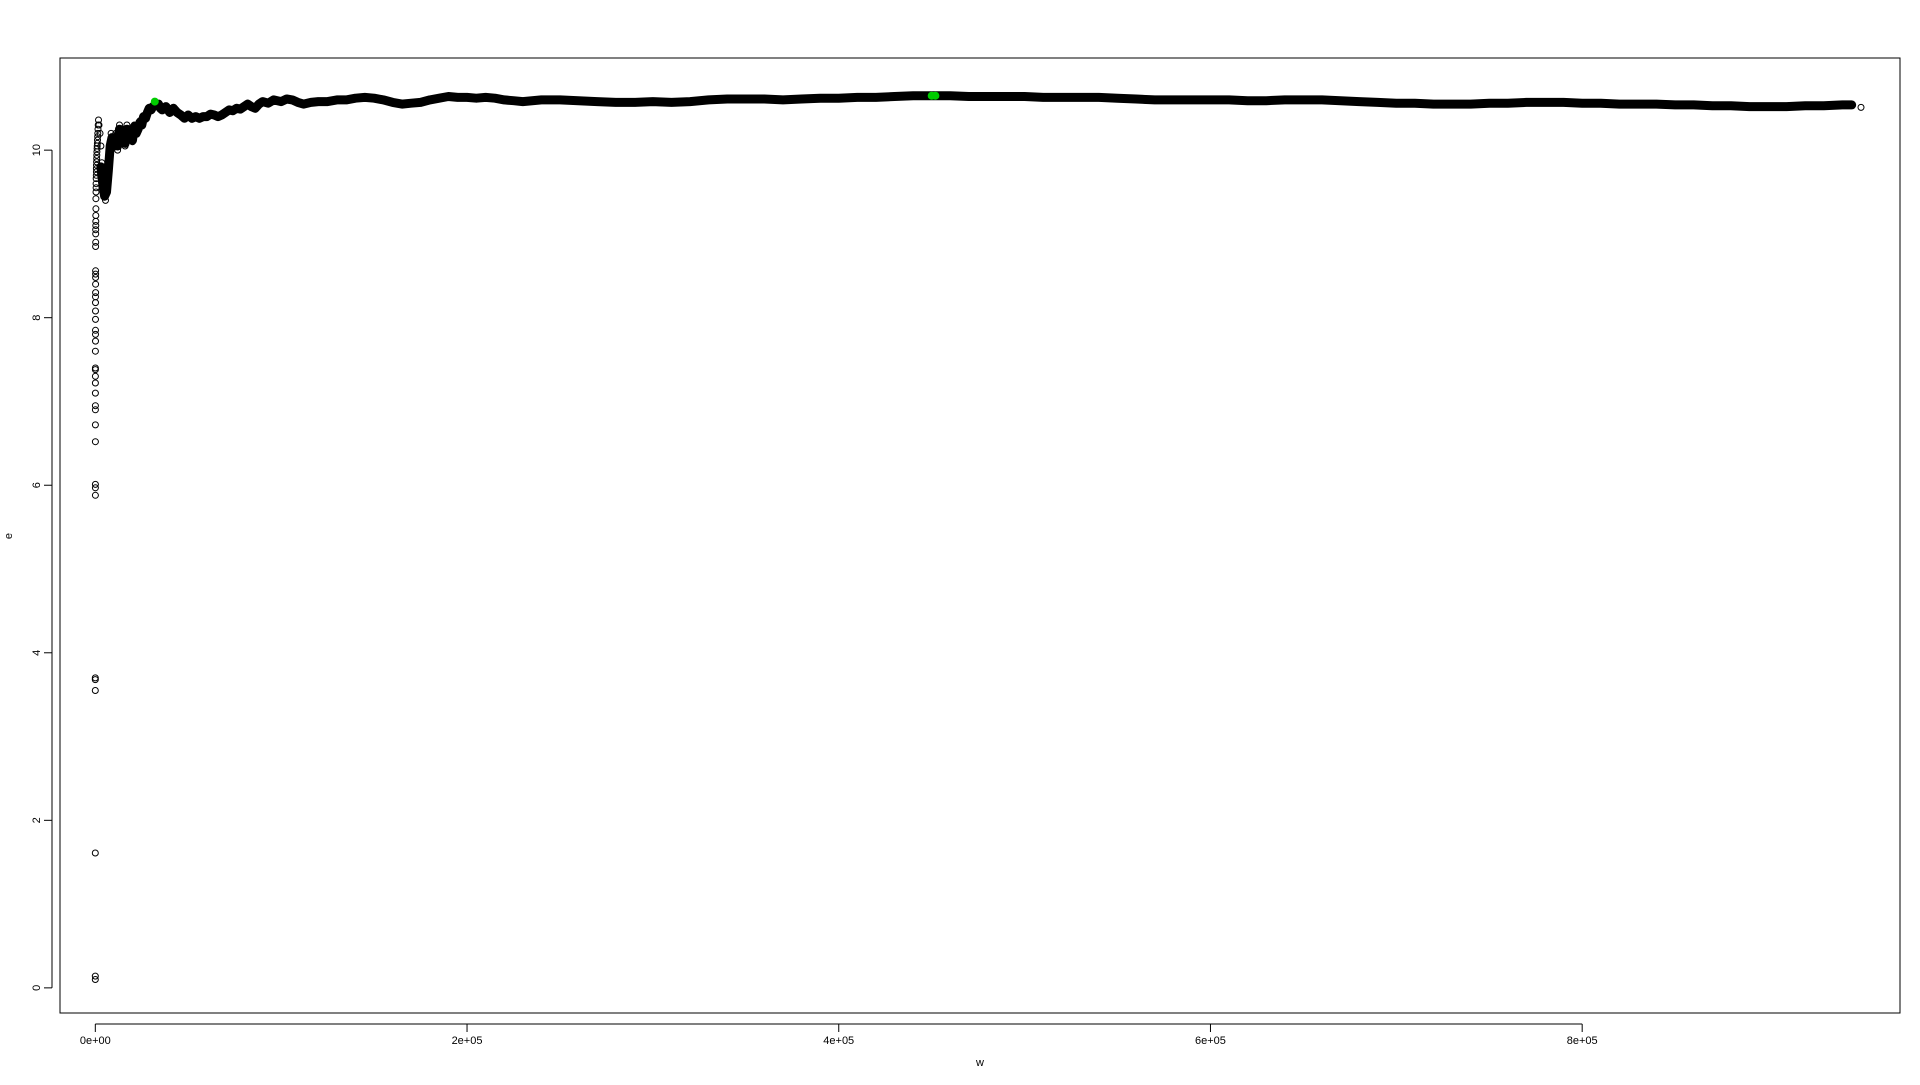 This screenshot has width=1920, height=1085. I want to click on y-tick-label: 8, so click(37, 318).